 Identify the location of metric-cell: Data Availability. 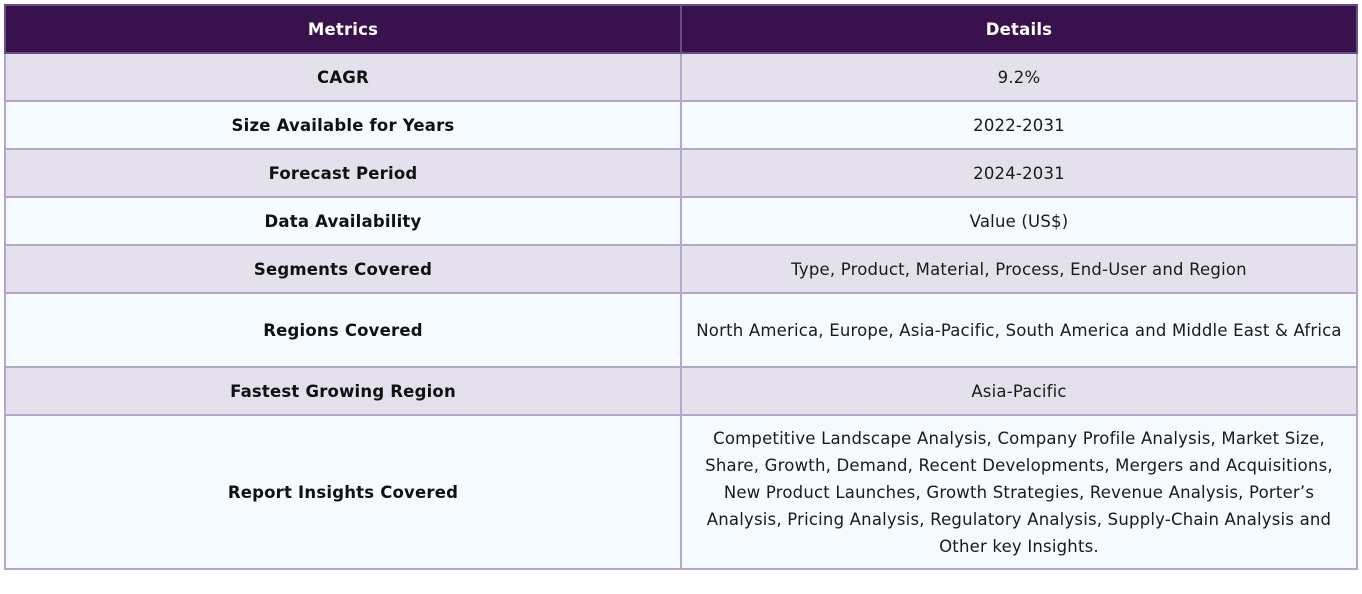
(343, 221).